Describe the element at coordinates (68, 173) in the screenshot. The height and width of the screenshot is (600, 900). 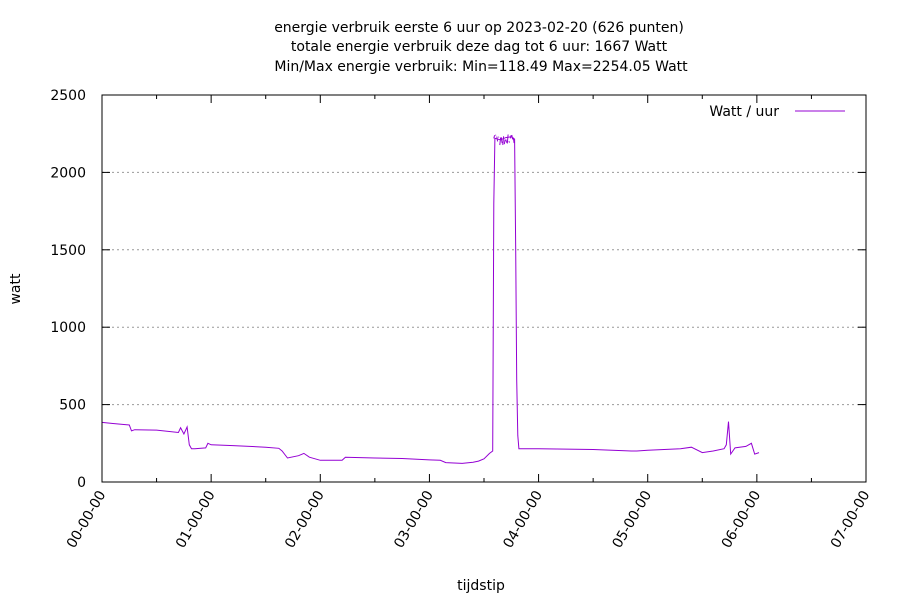
I see `y-tick-label: 2000` at that location.